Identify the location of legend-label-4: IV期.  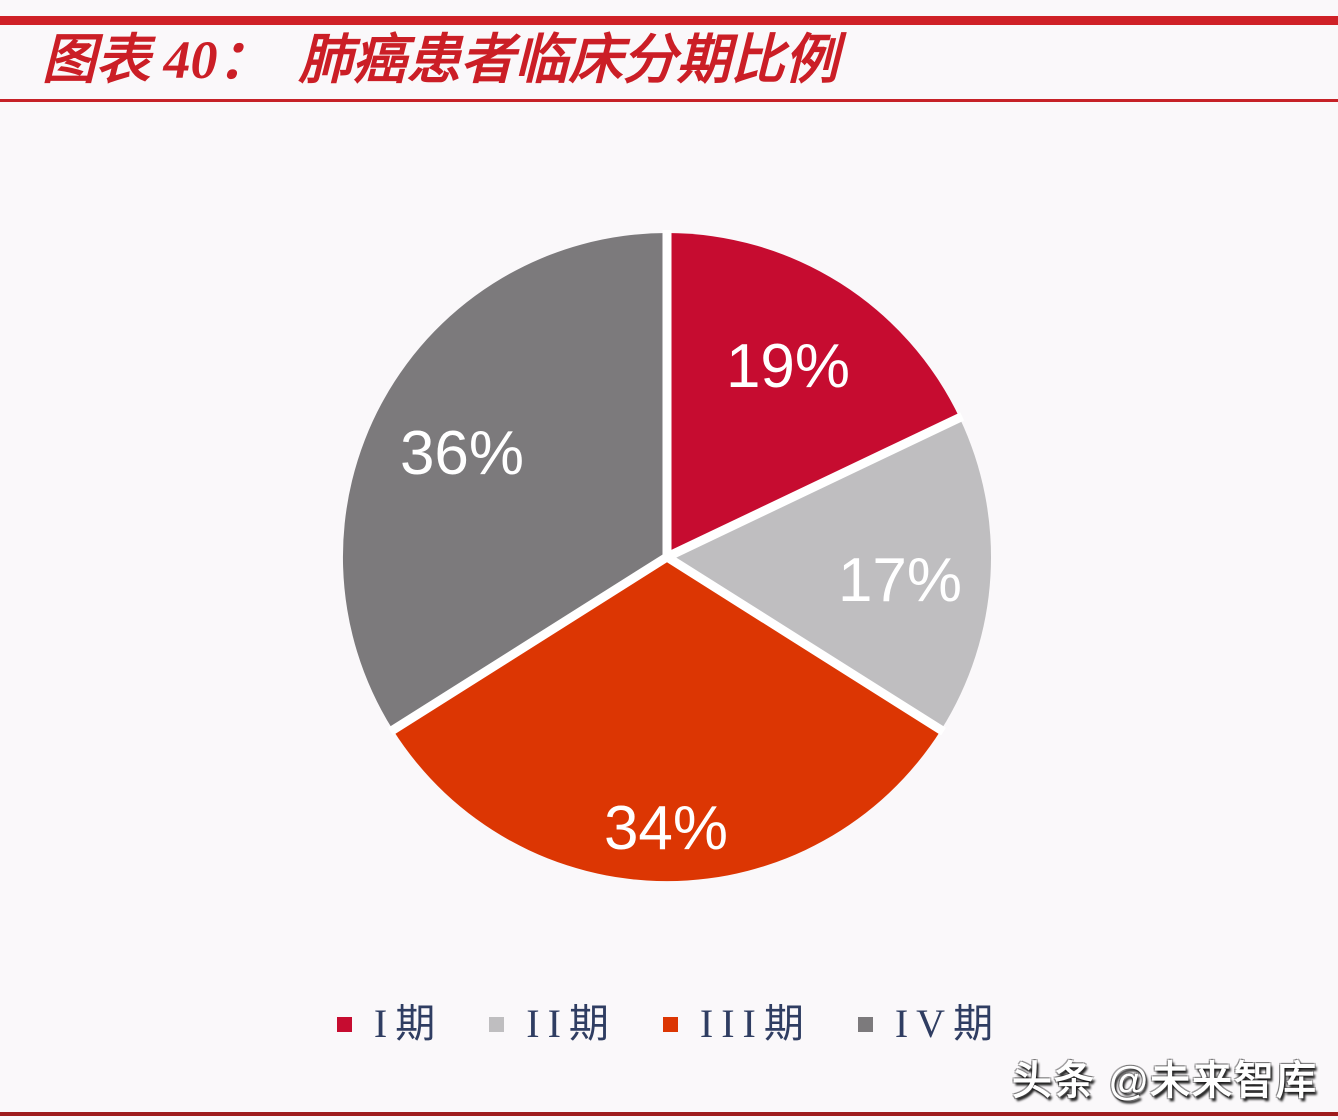
(948, 1023).